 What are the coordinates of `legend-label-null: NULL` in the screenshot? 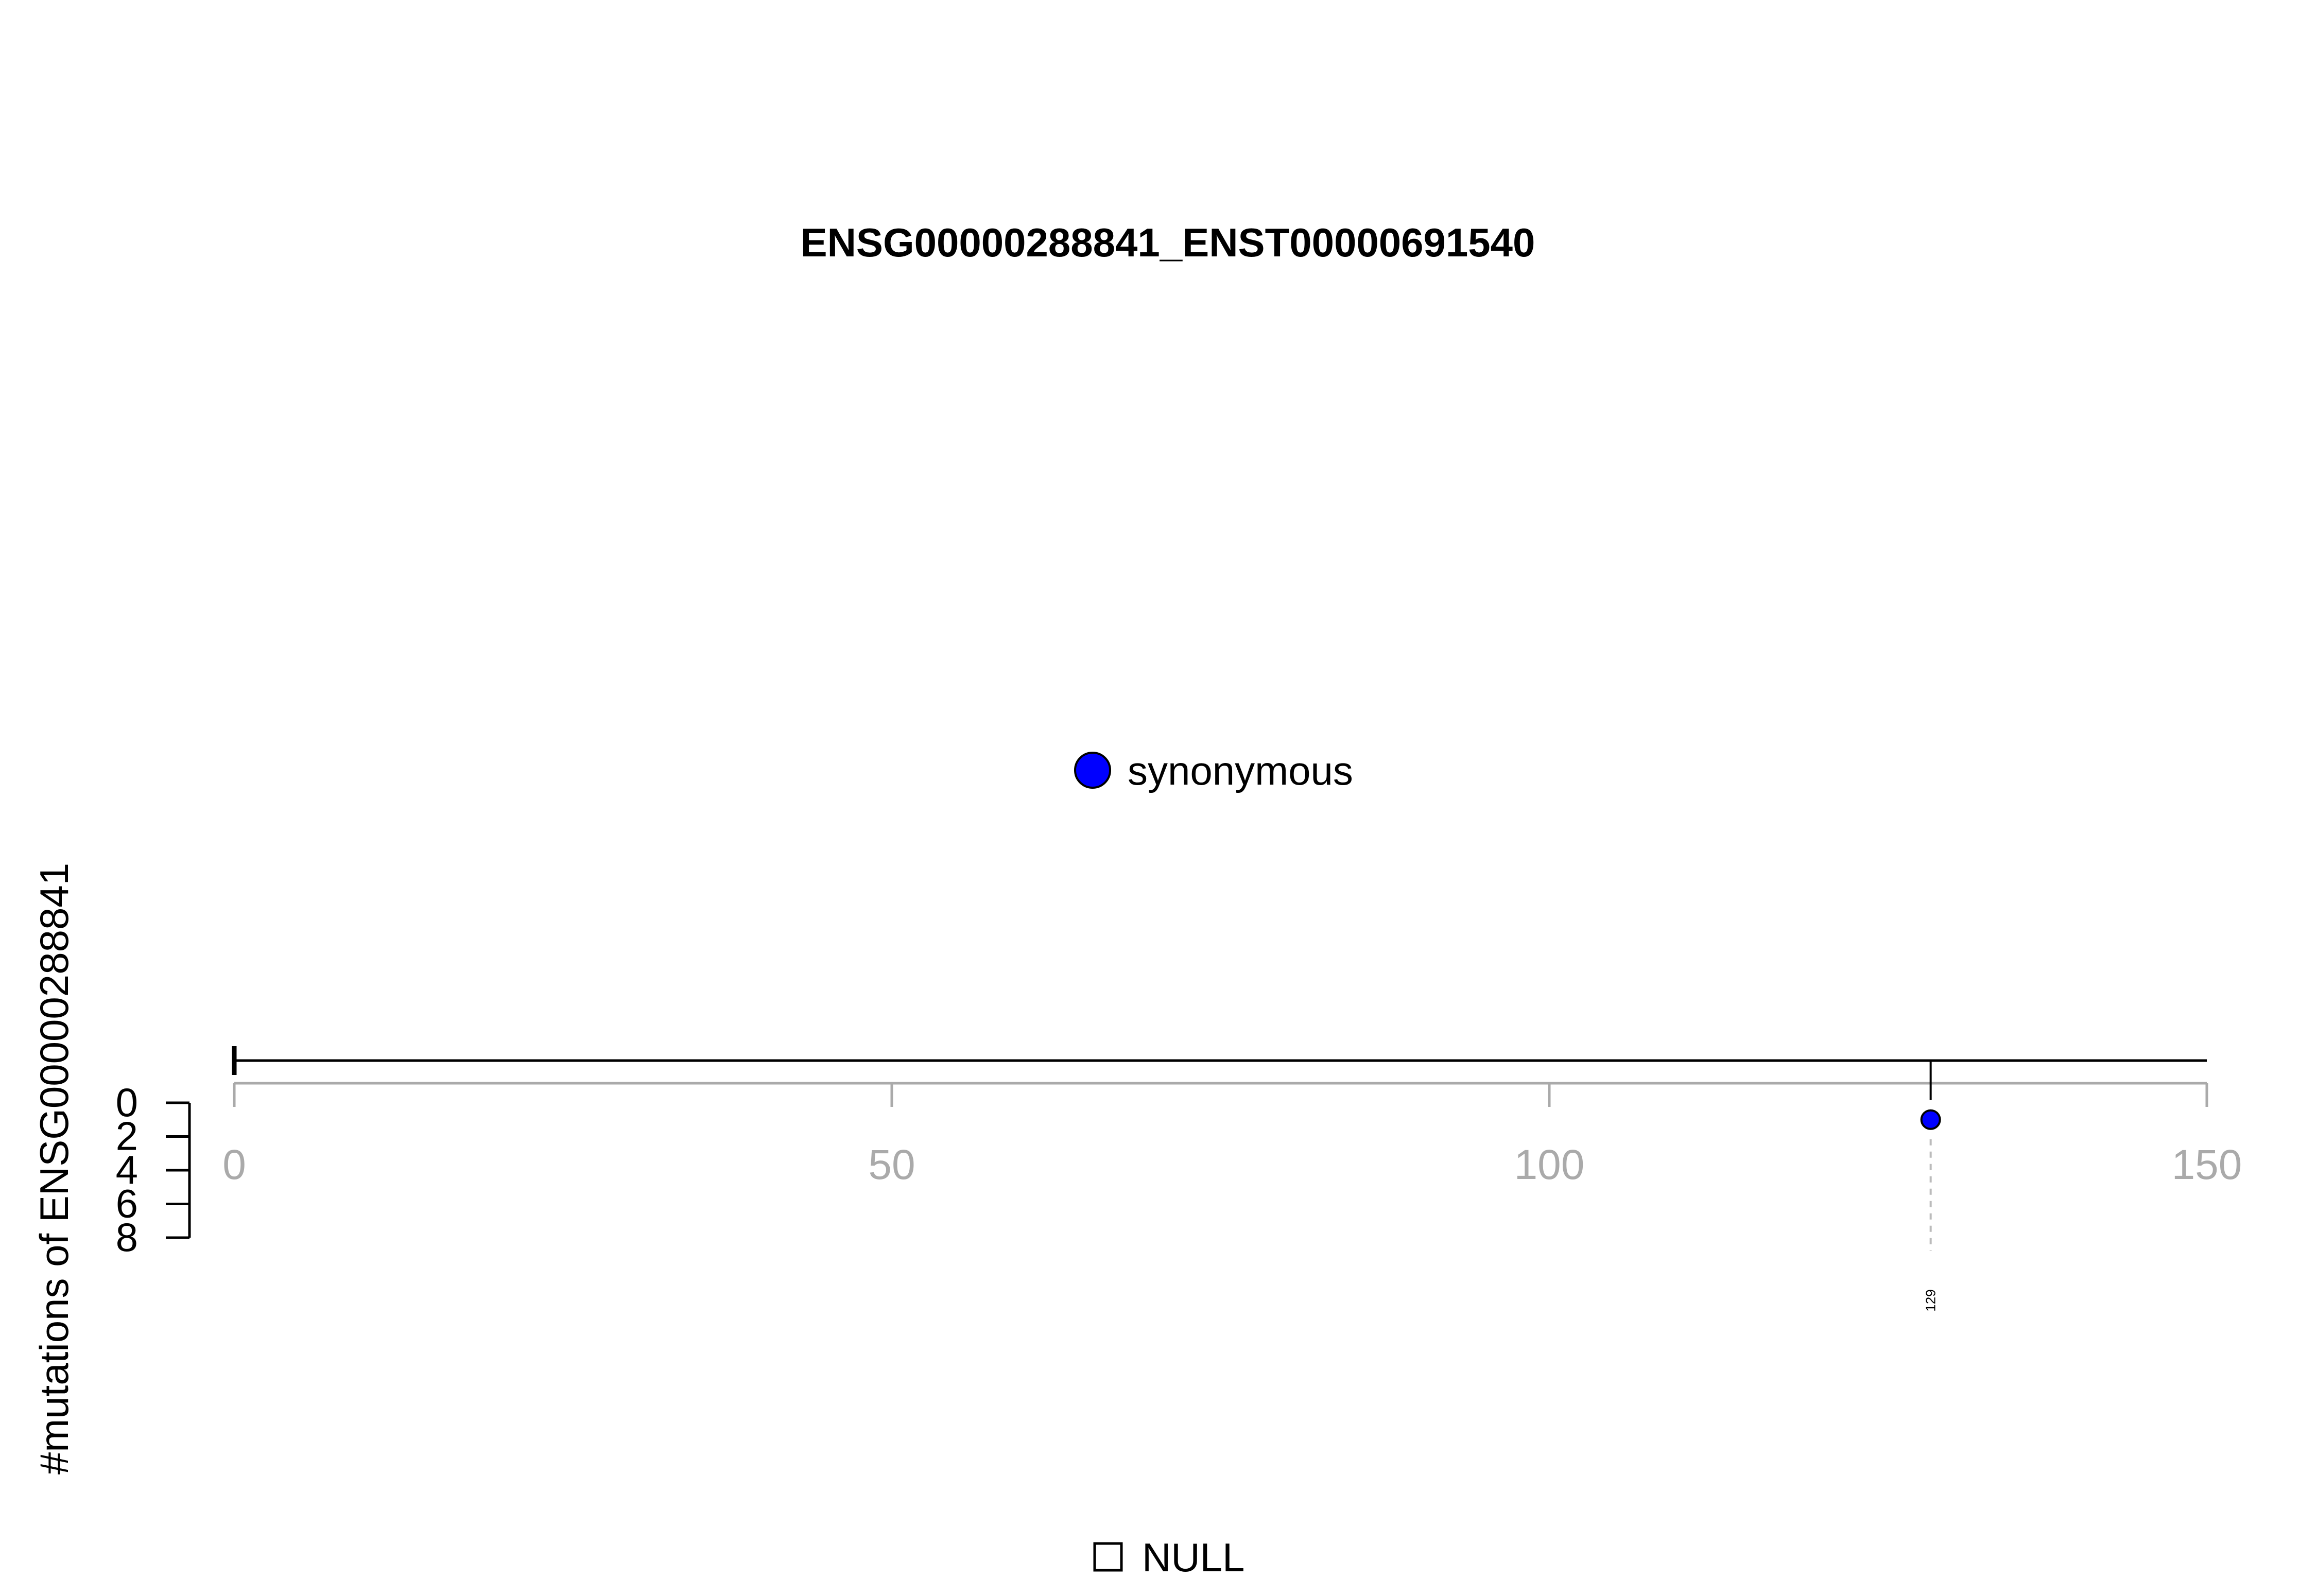 It's located at (1193, 1558).